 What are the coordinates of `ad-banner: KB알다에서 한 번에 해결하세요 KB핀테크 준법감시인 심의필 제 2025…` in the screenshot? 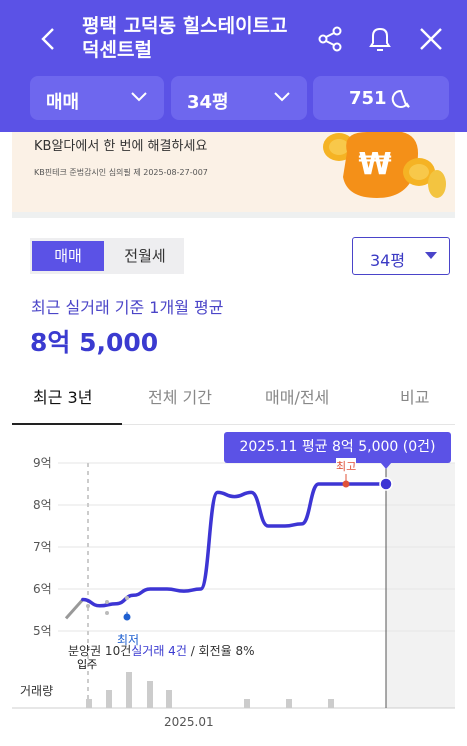 It's located at (233, 172).